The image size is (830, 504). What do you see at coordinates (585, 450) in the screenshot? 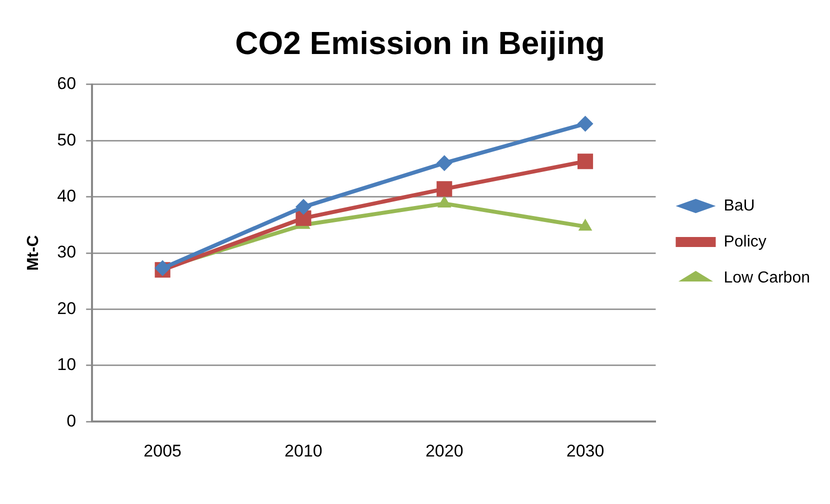
I see `x-tick-label: 2030` at bounding box center [585, 450].